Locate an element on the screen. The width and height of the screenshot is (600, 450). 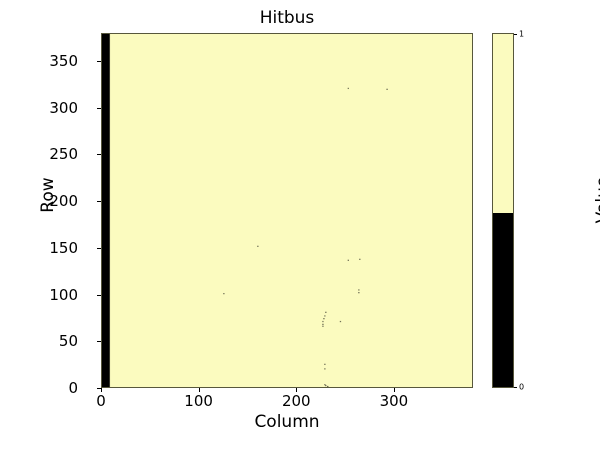
y-tick-label: 100 is located at coordinates (63, 294).